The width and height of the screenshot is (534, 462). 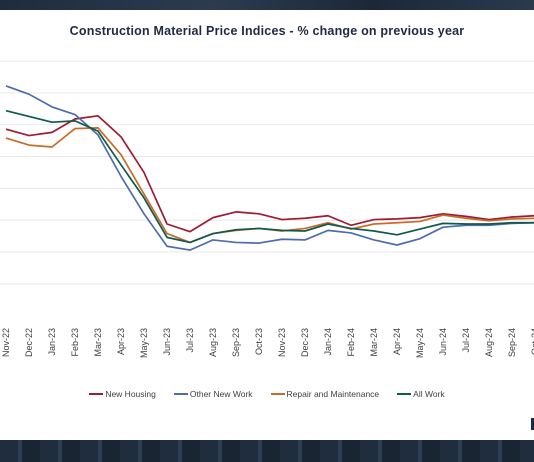 I want to click on edge-mark, so click(x=532, y=424).